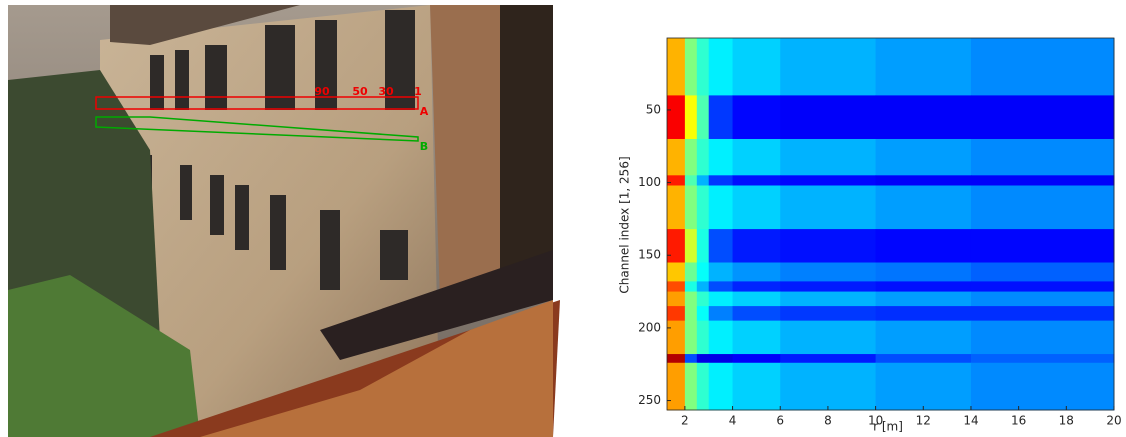 The width and height of the screenshot is (1126, 437). Describe the element at coordinates (649, 255) in the screenshot. I see `y-tick-label: 150` at that location.